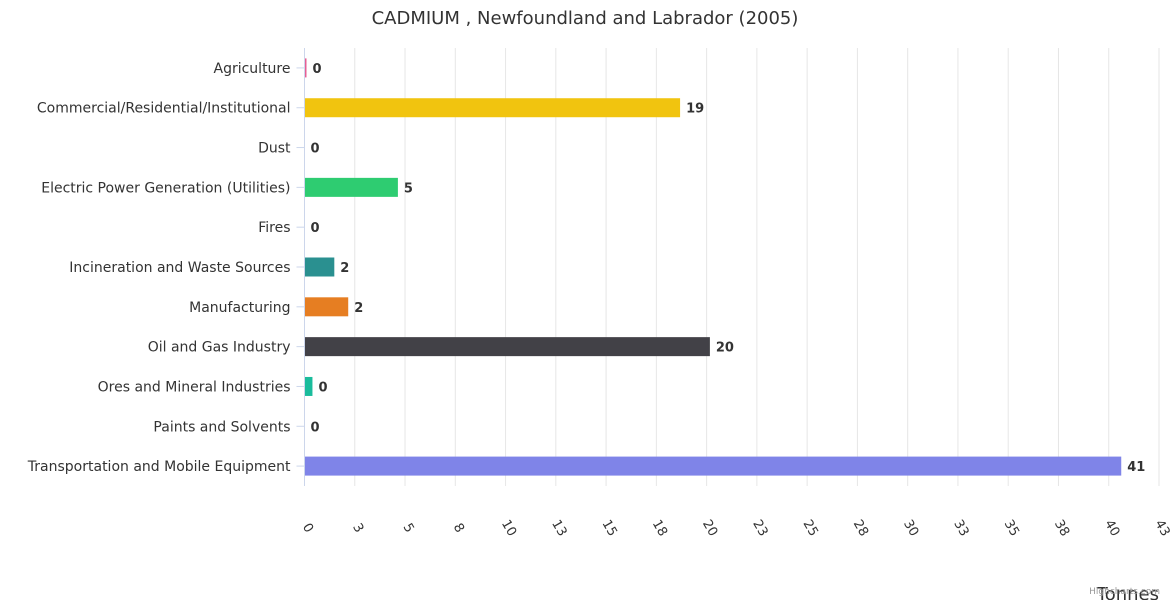  What do you see at coordinates (407, 528) in the screenshot?
I see `x-tick-label: 5` at bounding box center [407, 528].